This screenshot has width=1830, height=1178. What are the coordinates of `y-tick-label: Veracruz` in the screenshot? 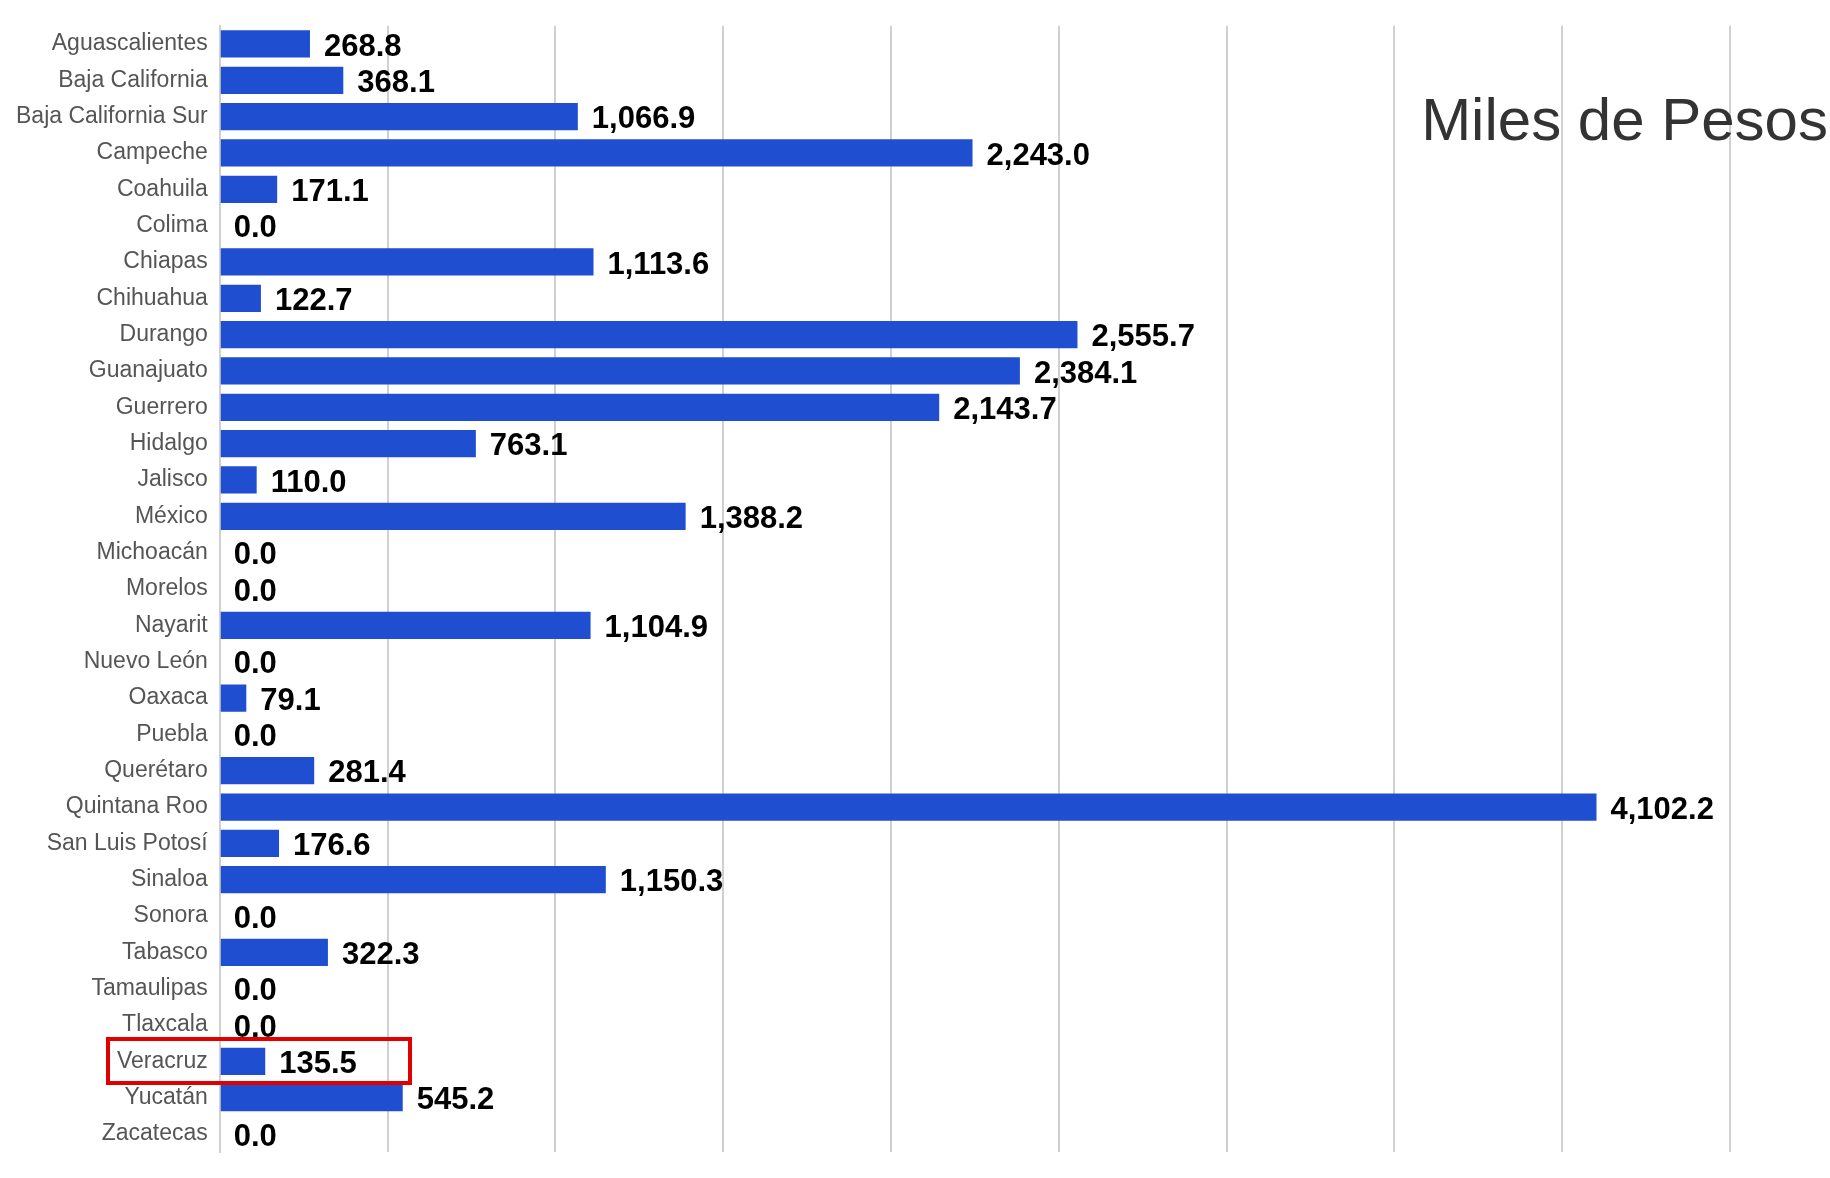 It's located at (162, 1059).